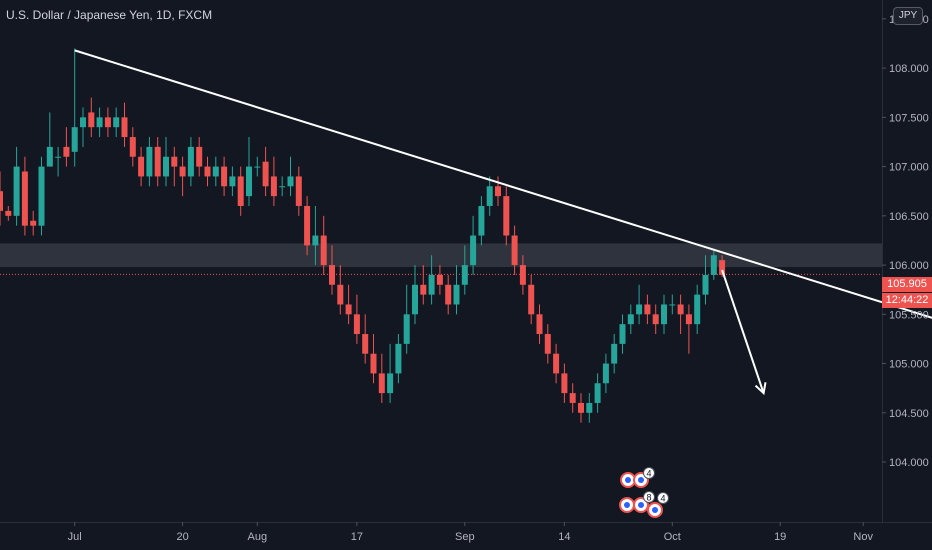 This screenshot has height=550, width=932. What do you see at coordinates (907, 300) in the screenshot?
I see `countdown-label: 12:44:22` at bounding box center [907, 300].